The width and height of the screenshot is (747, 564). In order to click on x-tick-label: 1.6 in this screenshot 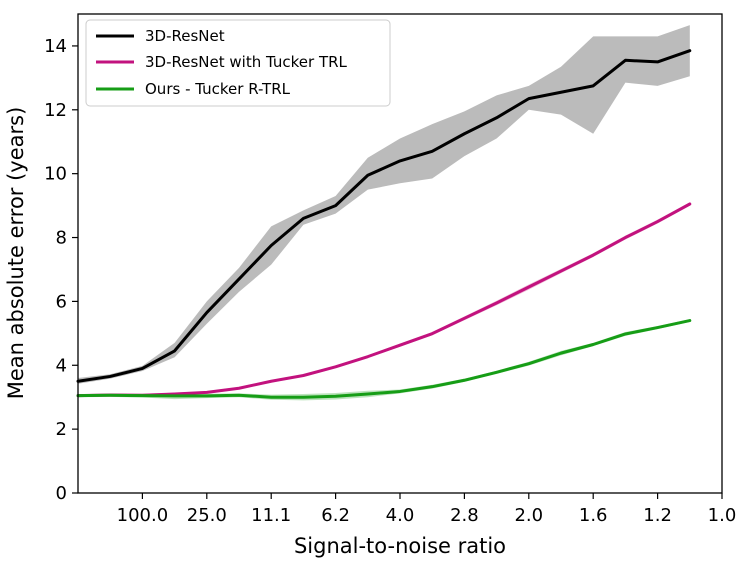, I will do `click(593, 515)`.